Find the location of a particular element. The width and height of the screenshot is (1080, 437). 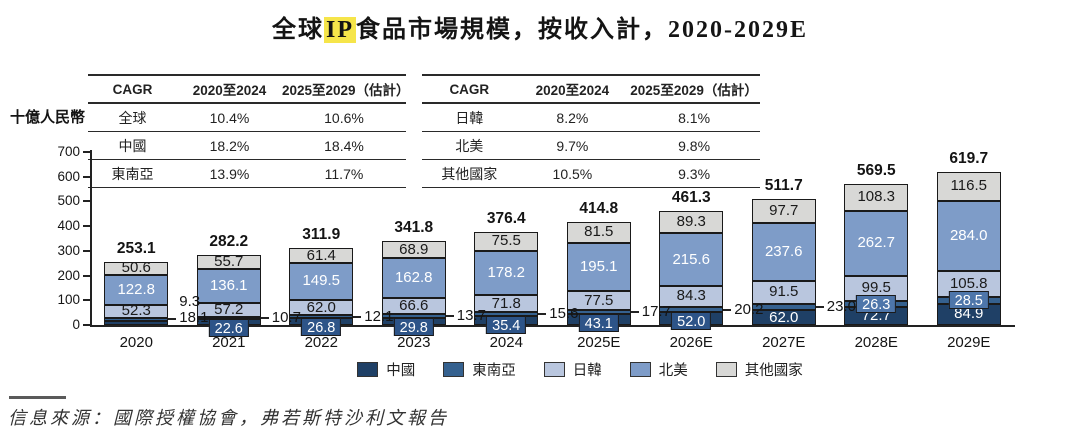

y-tick-label: 200 is located at coordinates (68, 275).